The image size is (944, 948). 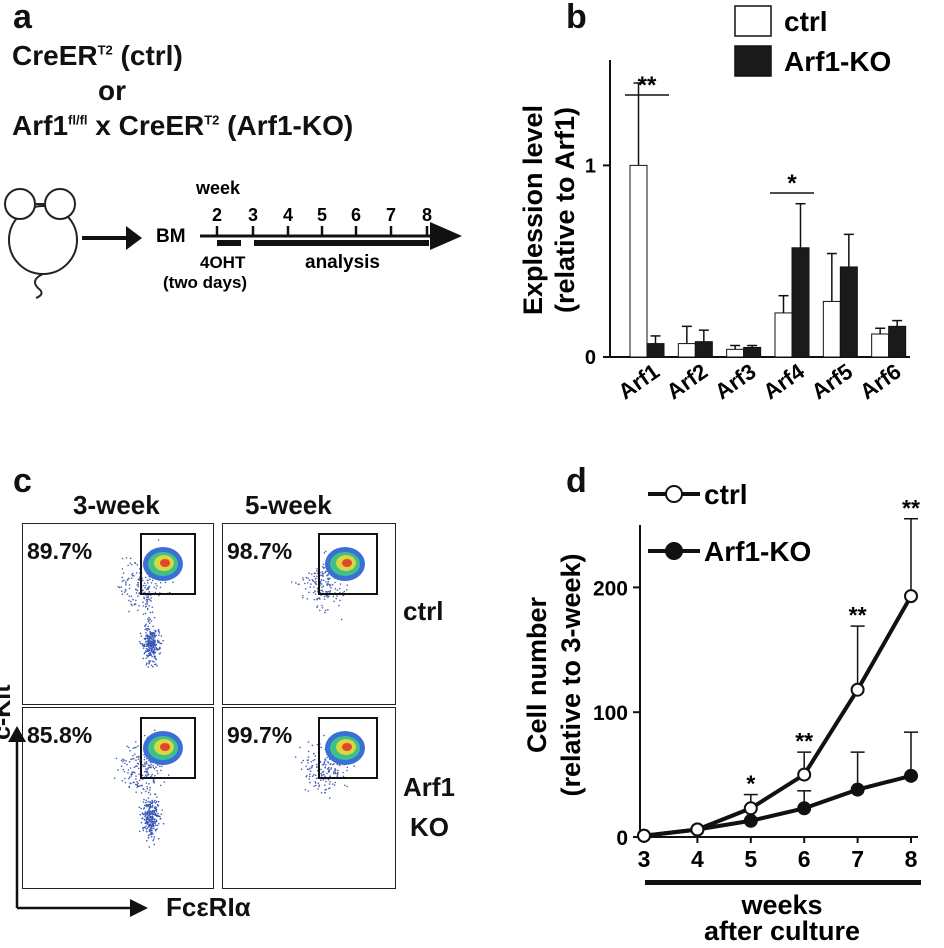 What do you see at coordinates (880, 382) in the screenshot?
I see `bar-x-tick-label: Arf6` at bounding box center [880, 382].